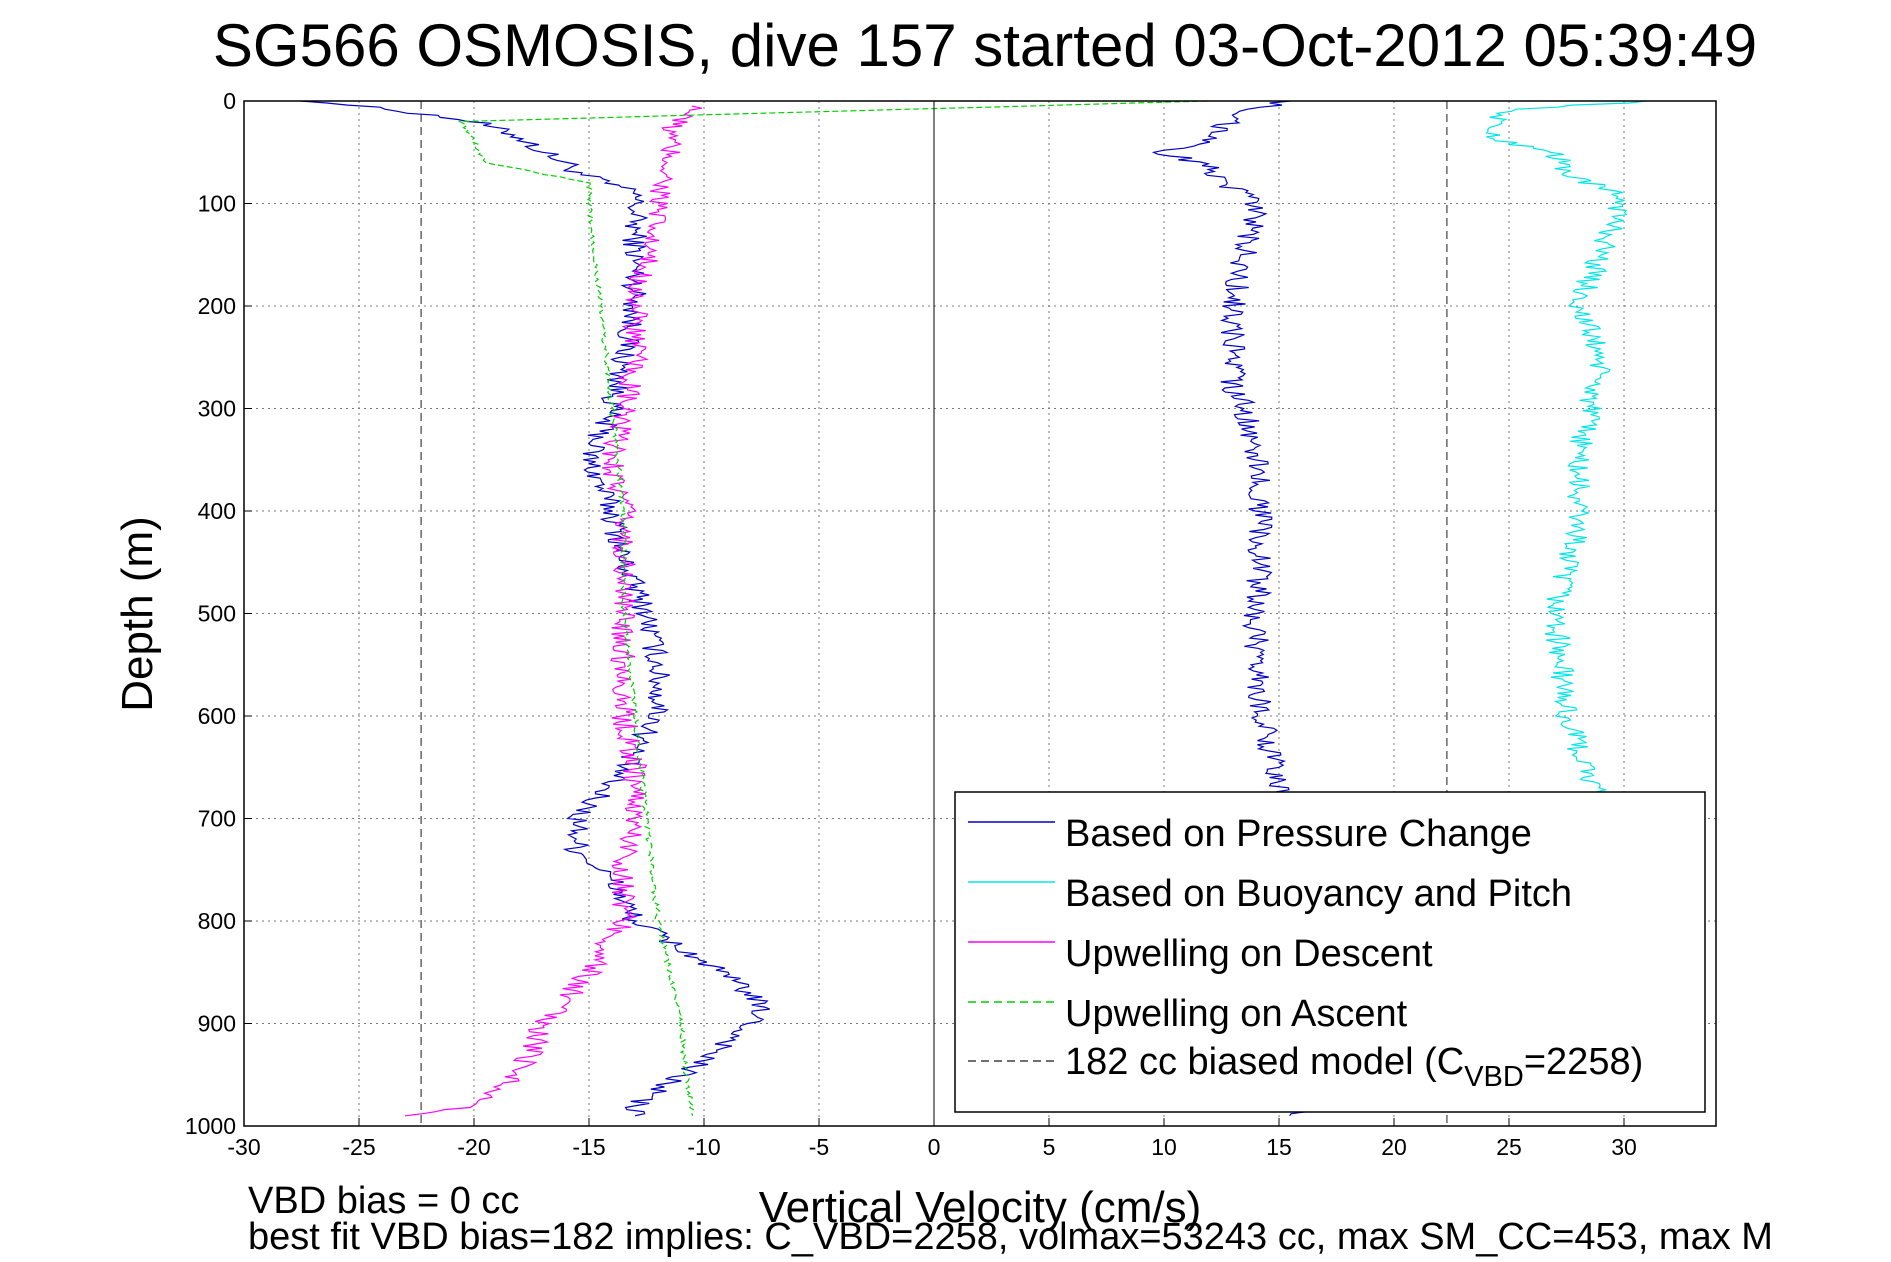 The image size is (1891, 1262). I want to click on y-tick-label: 900, so click(217, 1024).